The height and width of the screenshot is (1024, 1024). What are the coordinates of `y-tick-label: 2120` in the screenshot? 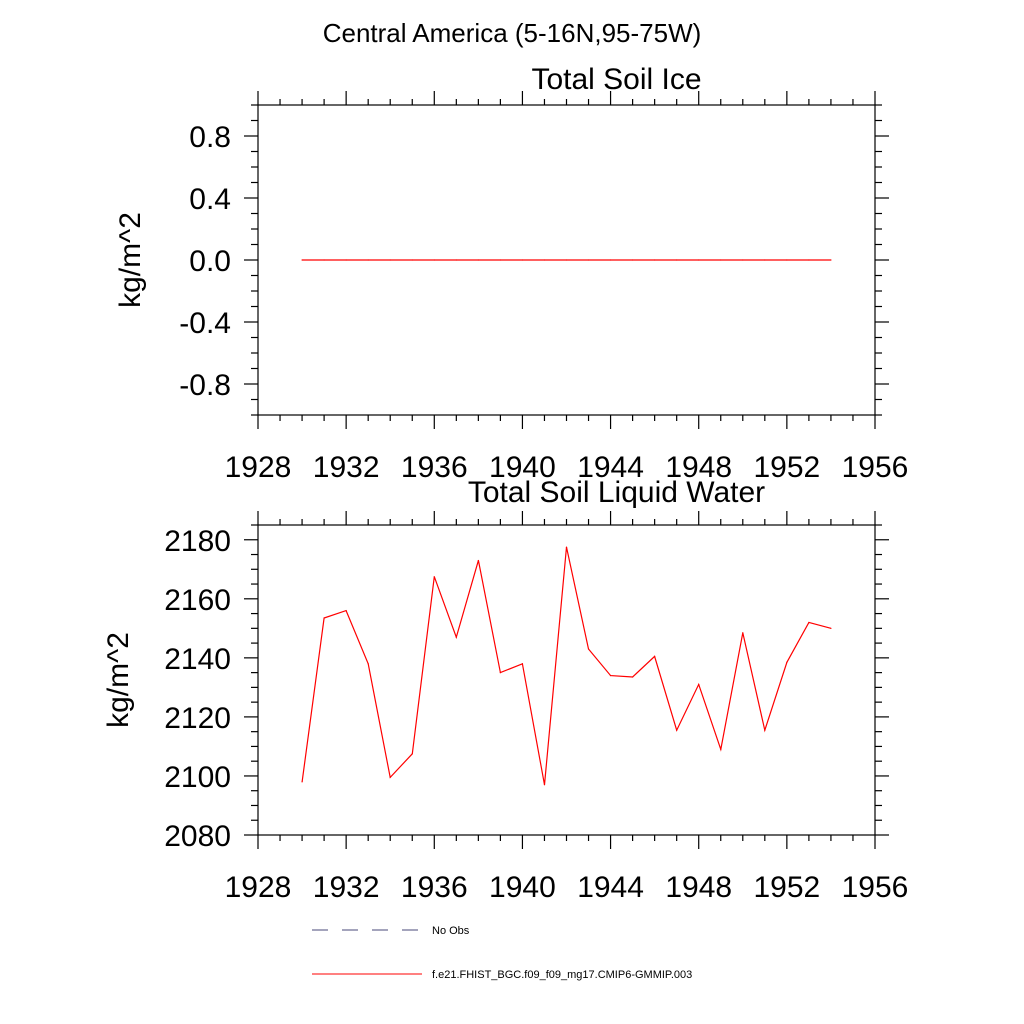 It's located at (197, 718).